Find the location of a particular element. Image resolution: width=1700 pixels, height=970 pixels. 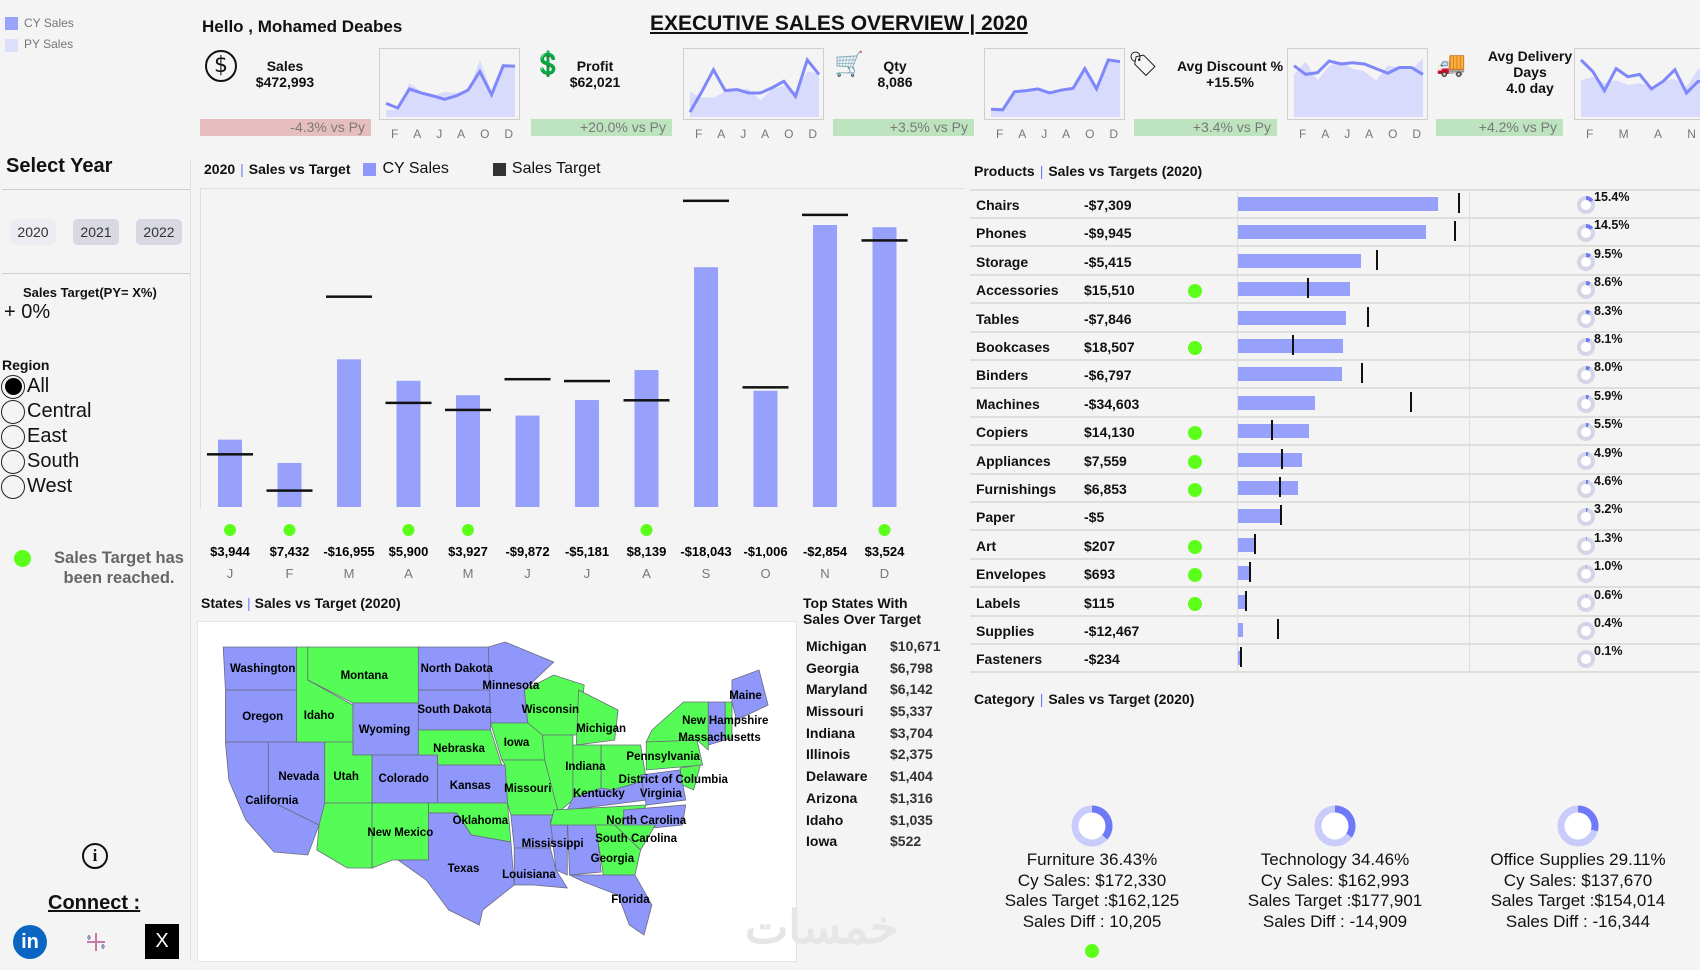

product-row: Binders -$6,797 8.0% is located at coordinates (1335, 375).